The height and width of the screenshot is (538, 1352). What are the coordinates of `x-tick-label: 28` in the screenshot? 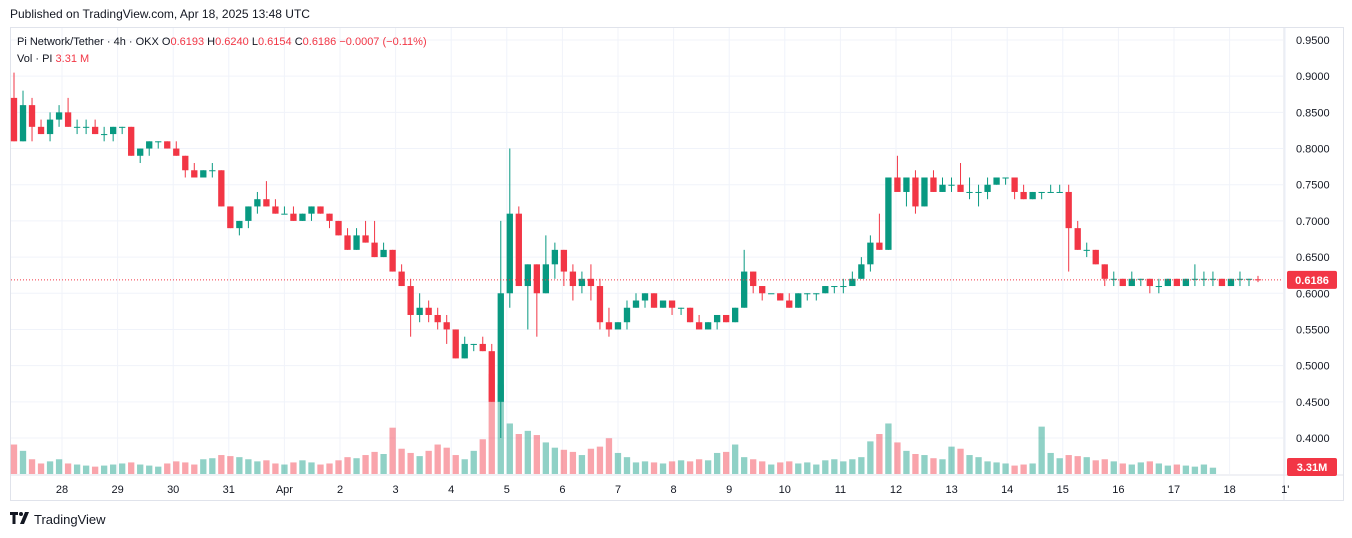 It's located at (62, 490).